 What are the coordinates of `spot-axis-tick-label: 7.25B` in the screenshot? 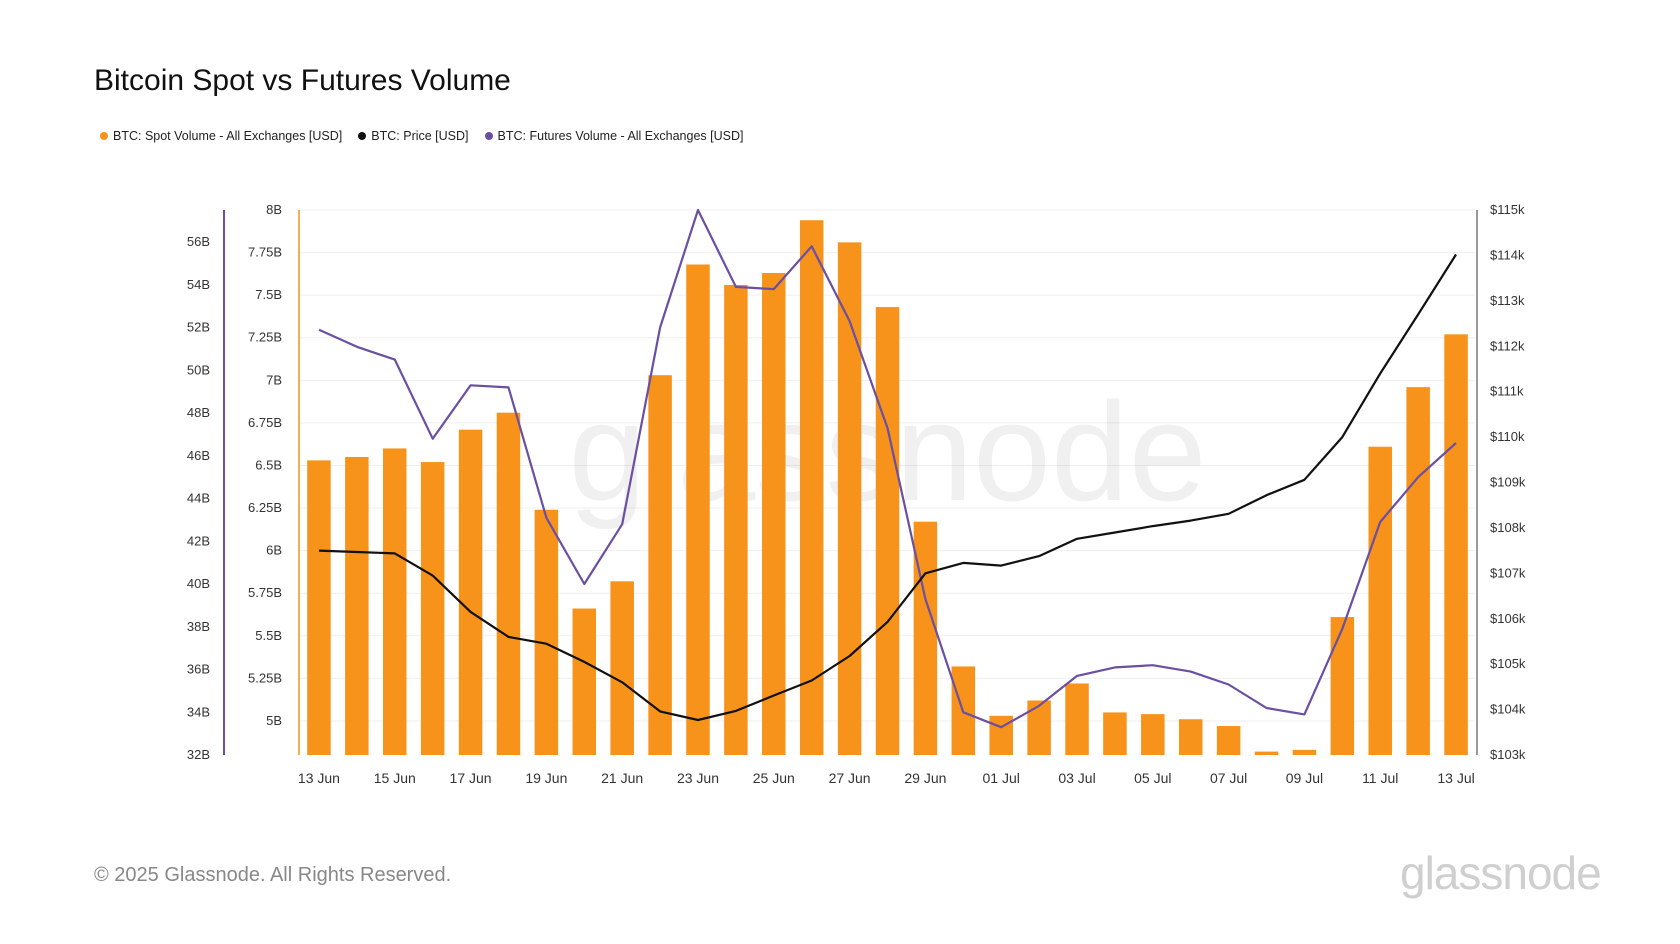 It's located at (265, 337).